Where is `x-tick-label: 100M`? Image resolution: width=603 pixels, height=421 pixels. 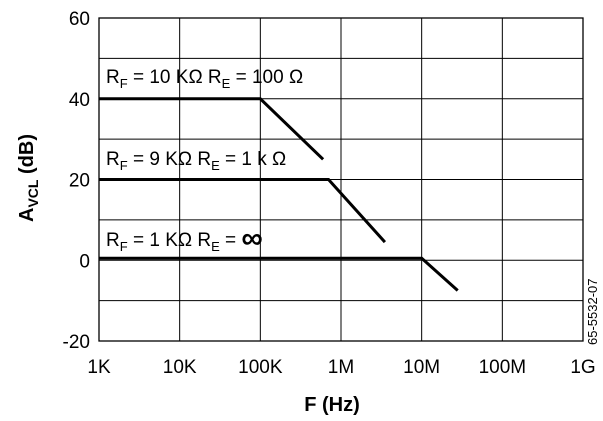
x-tick-label: 100M is located at coordinates (503, 367).